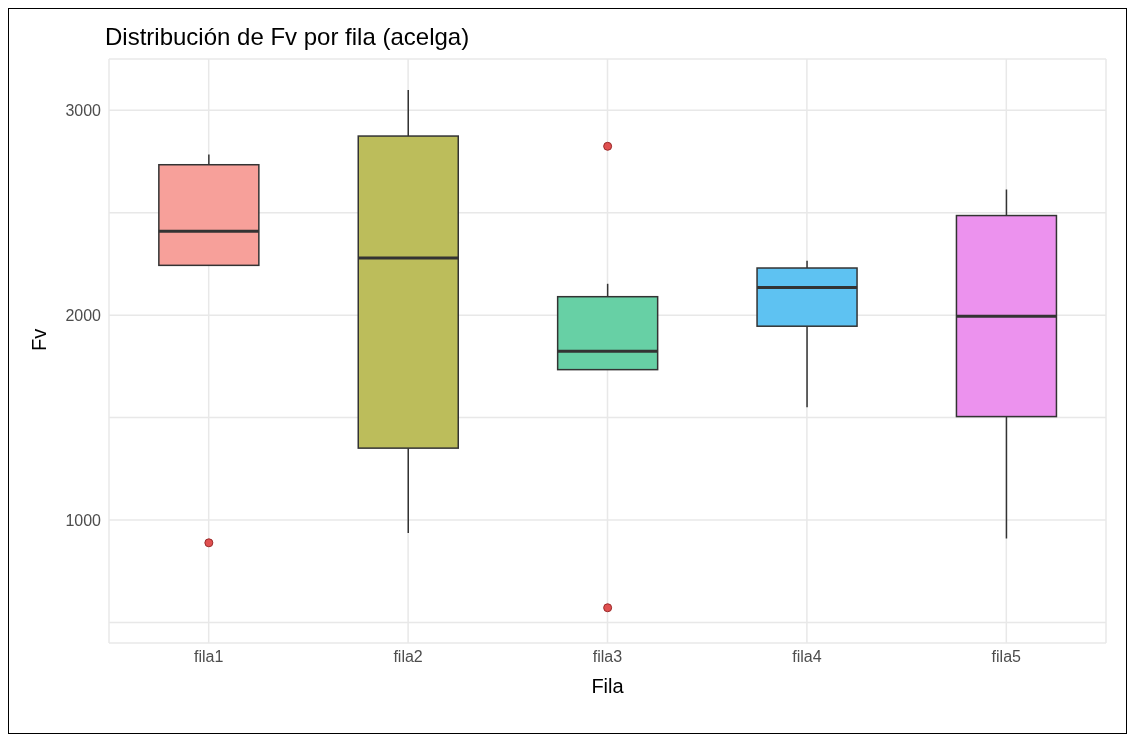 Image resolution: width=1137 pixels, height=744 pixels. What do you see at coordinates (83, 520) in the screenshot?
I see `y-tick-label: 1000` at bounding box center [83, 520].